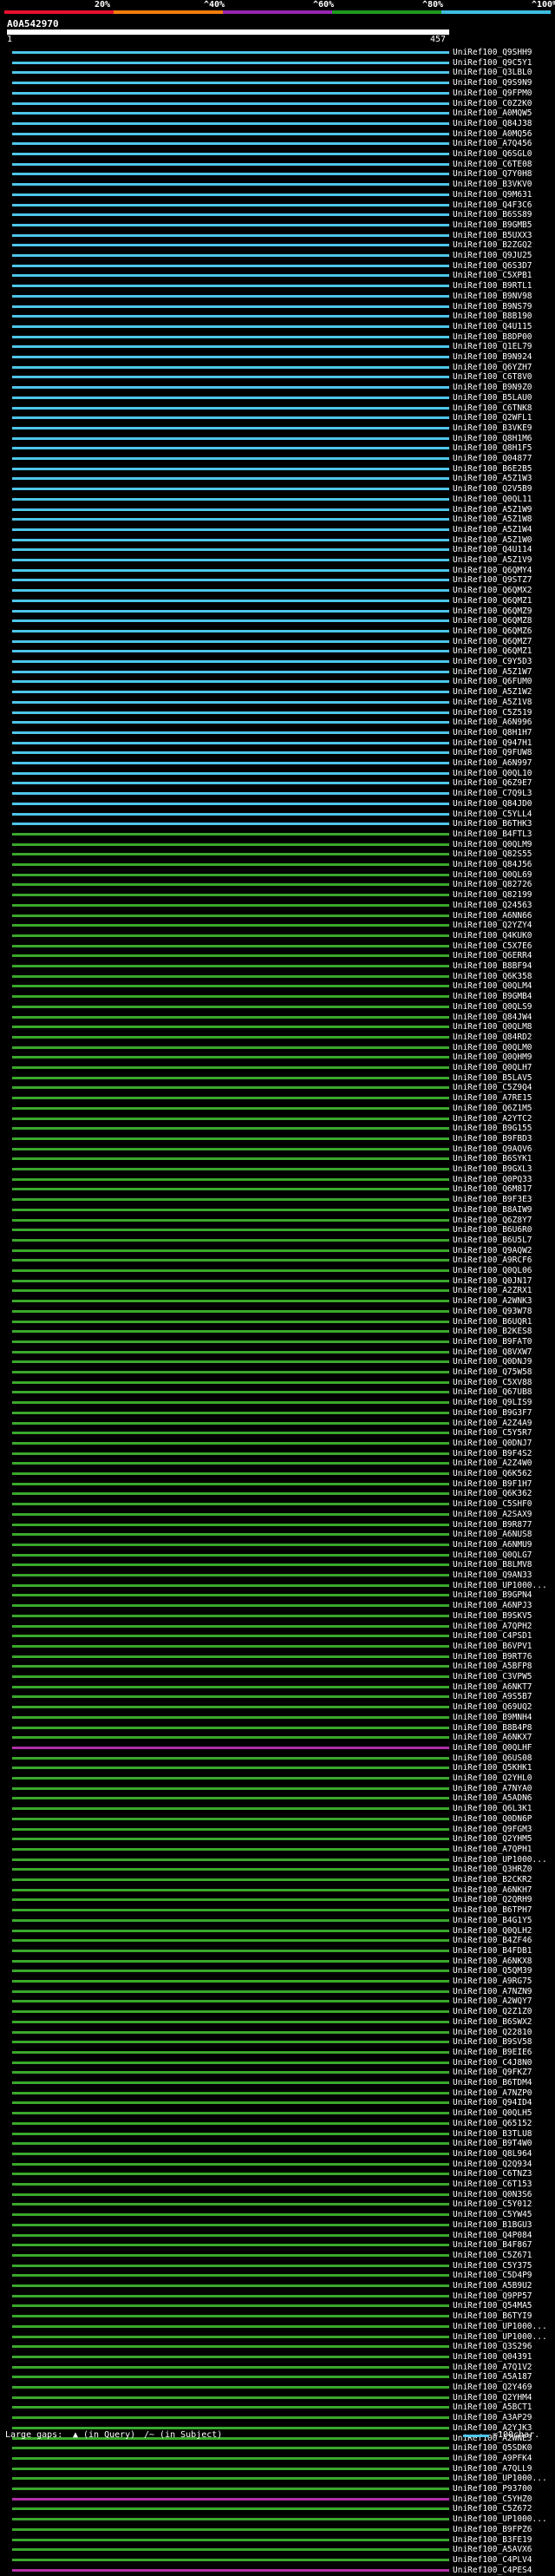 Image resolution: width=555 pixels, height=2576 pixels. Describe the element at coordinates (277, 713) in the screenshot. I see `hit-row: UniRef100_C5Z519` at that location.